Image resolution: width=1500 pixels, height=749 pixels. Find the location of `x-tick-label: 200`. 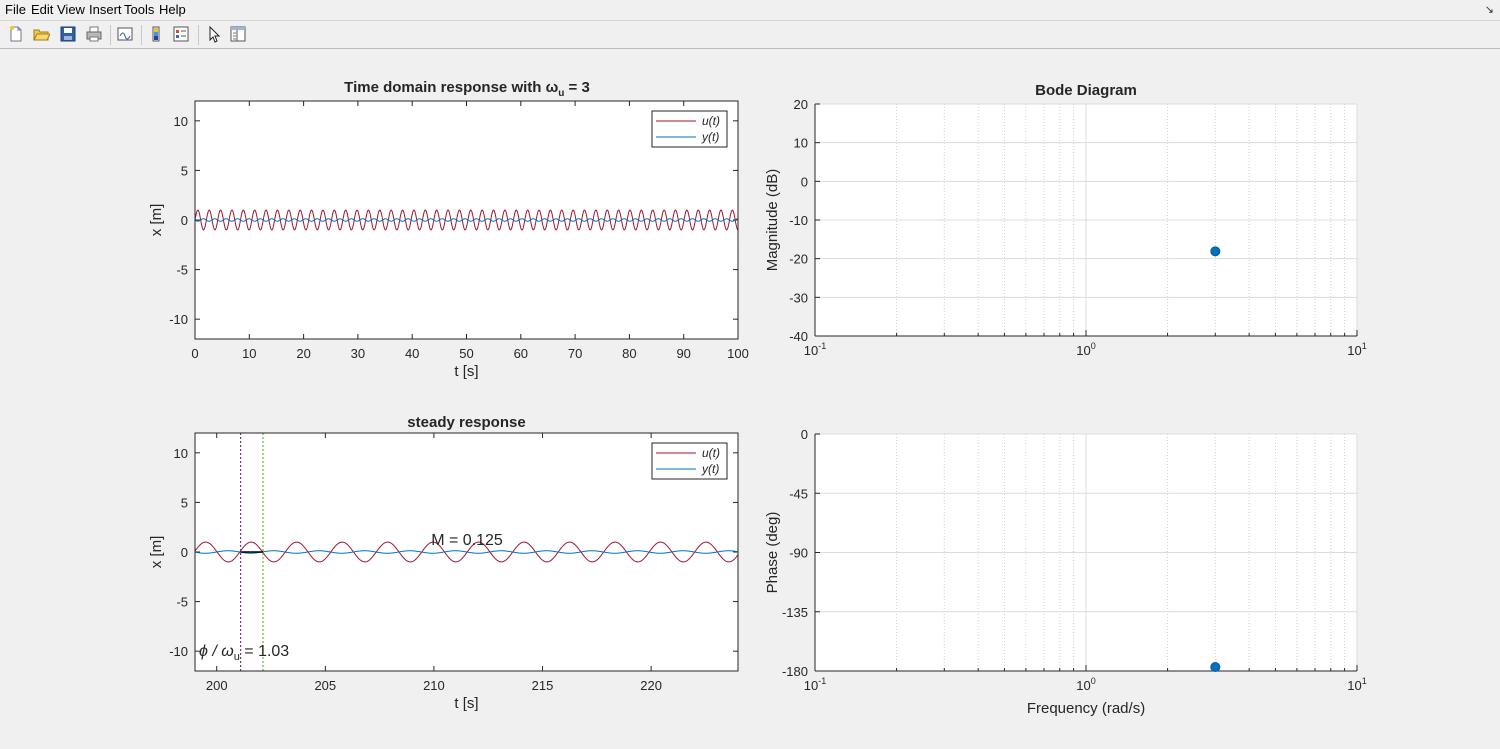

x-tick-label: 200 is located at coordinates (217, 685).